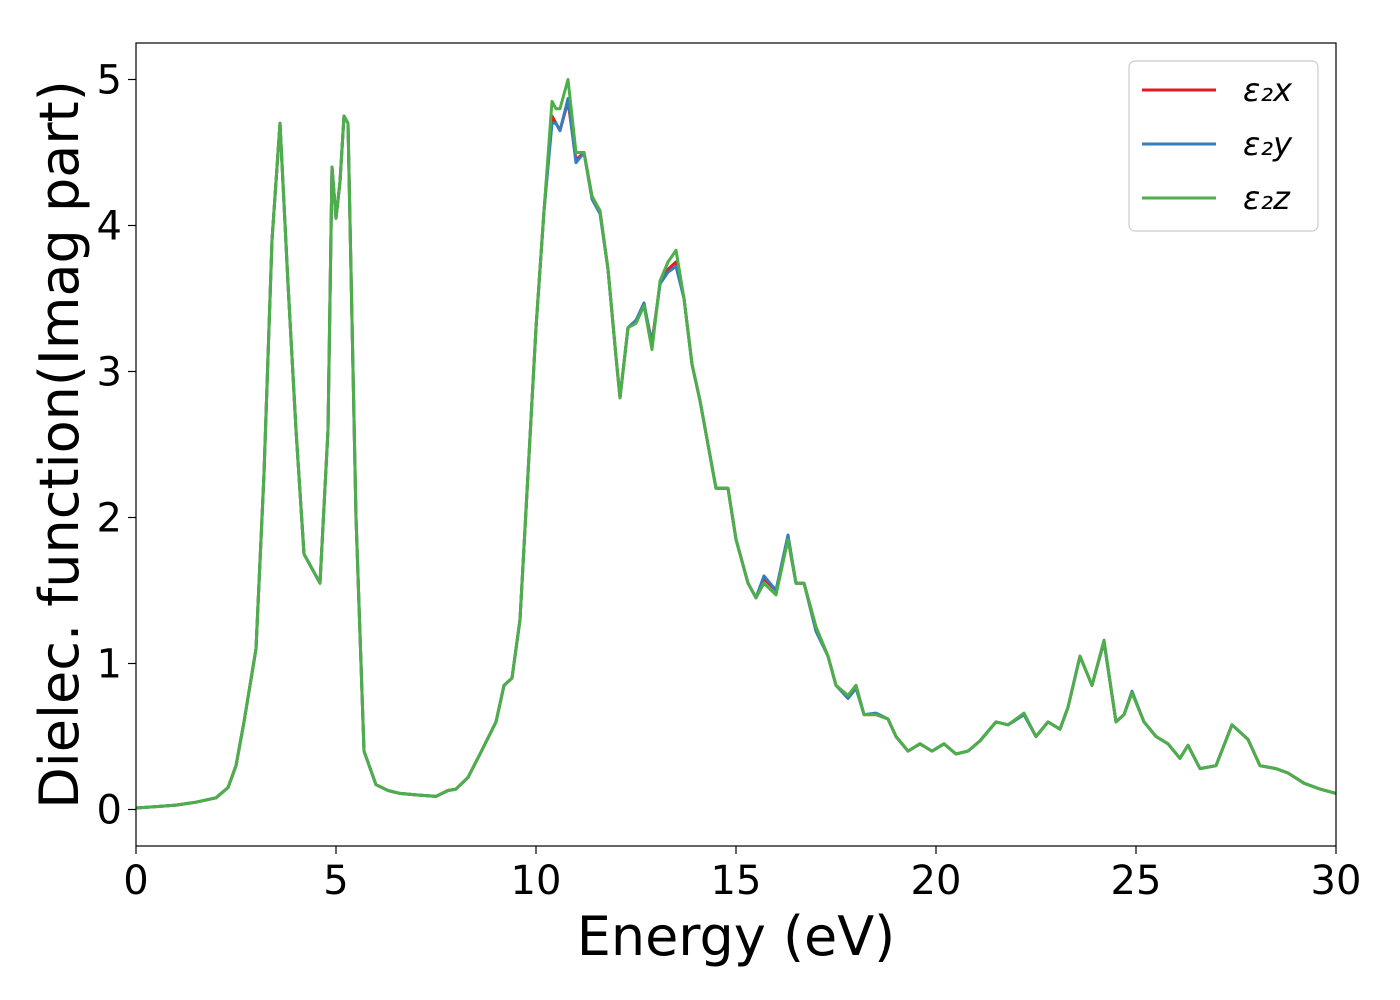  Describe the element at coordinates (109, 81) in the screenshot. I see `y-tick-label: 5` at that location.